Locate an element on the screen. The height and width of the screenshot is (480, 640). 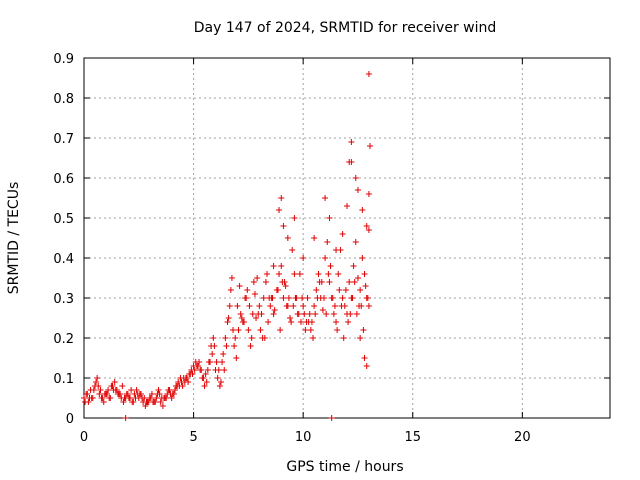
x-tick-label: 20 is located at coordinates (522, 437).